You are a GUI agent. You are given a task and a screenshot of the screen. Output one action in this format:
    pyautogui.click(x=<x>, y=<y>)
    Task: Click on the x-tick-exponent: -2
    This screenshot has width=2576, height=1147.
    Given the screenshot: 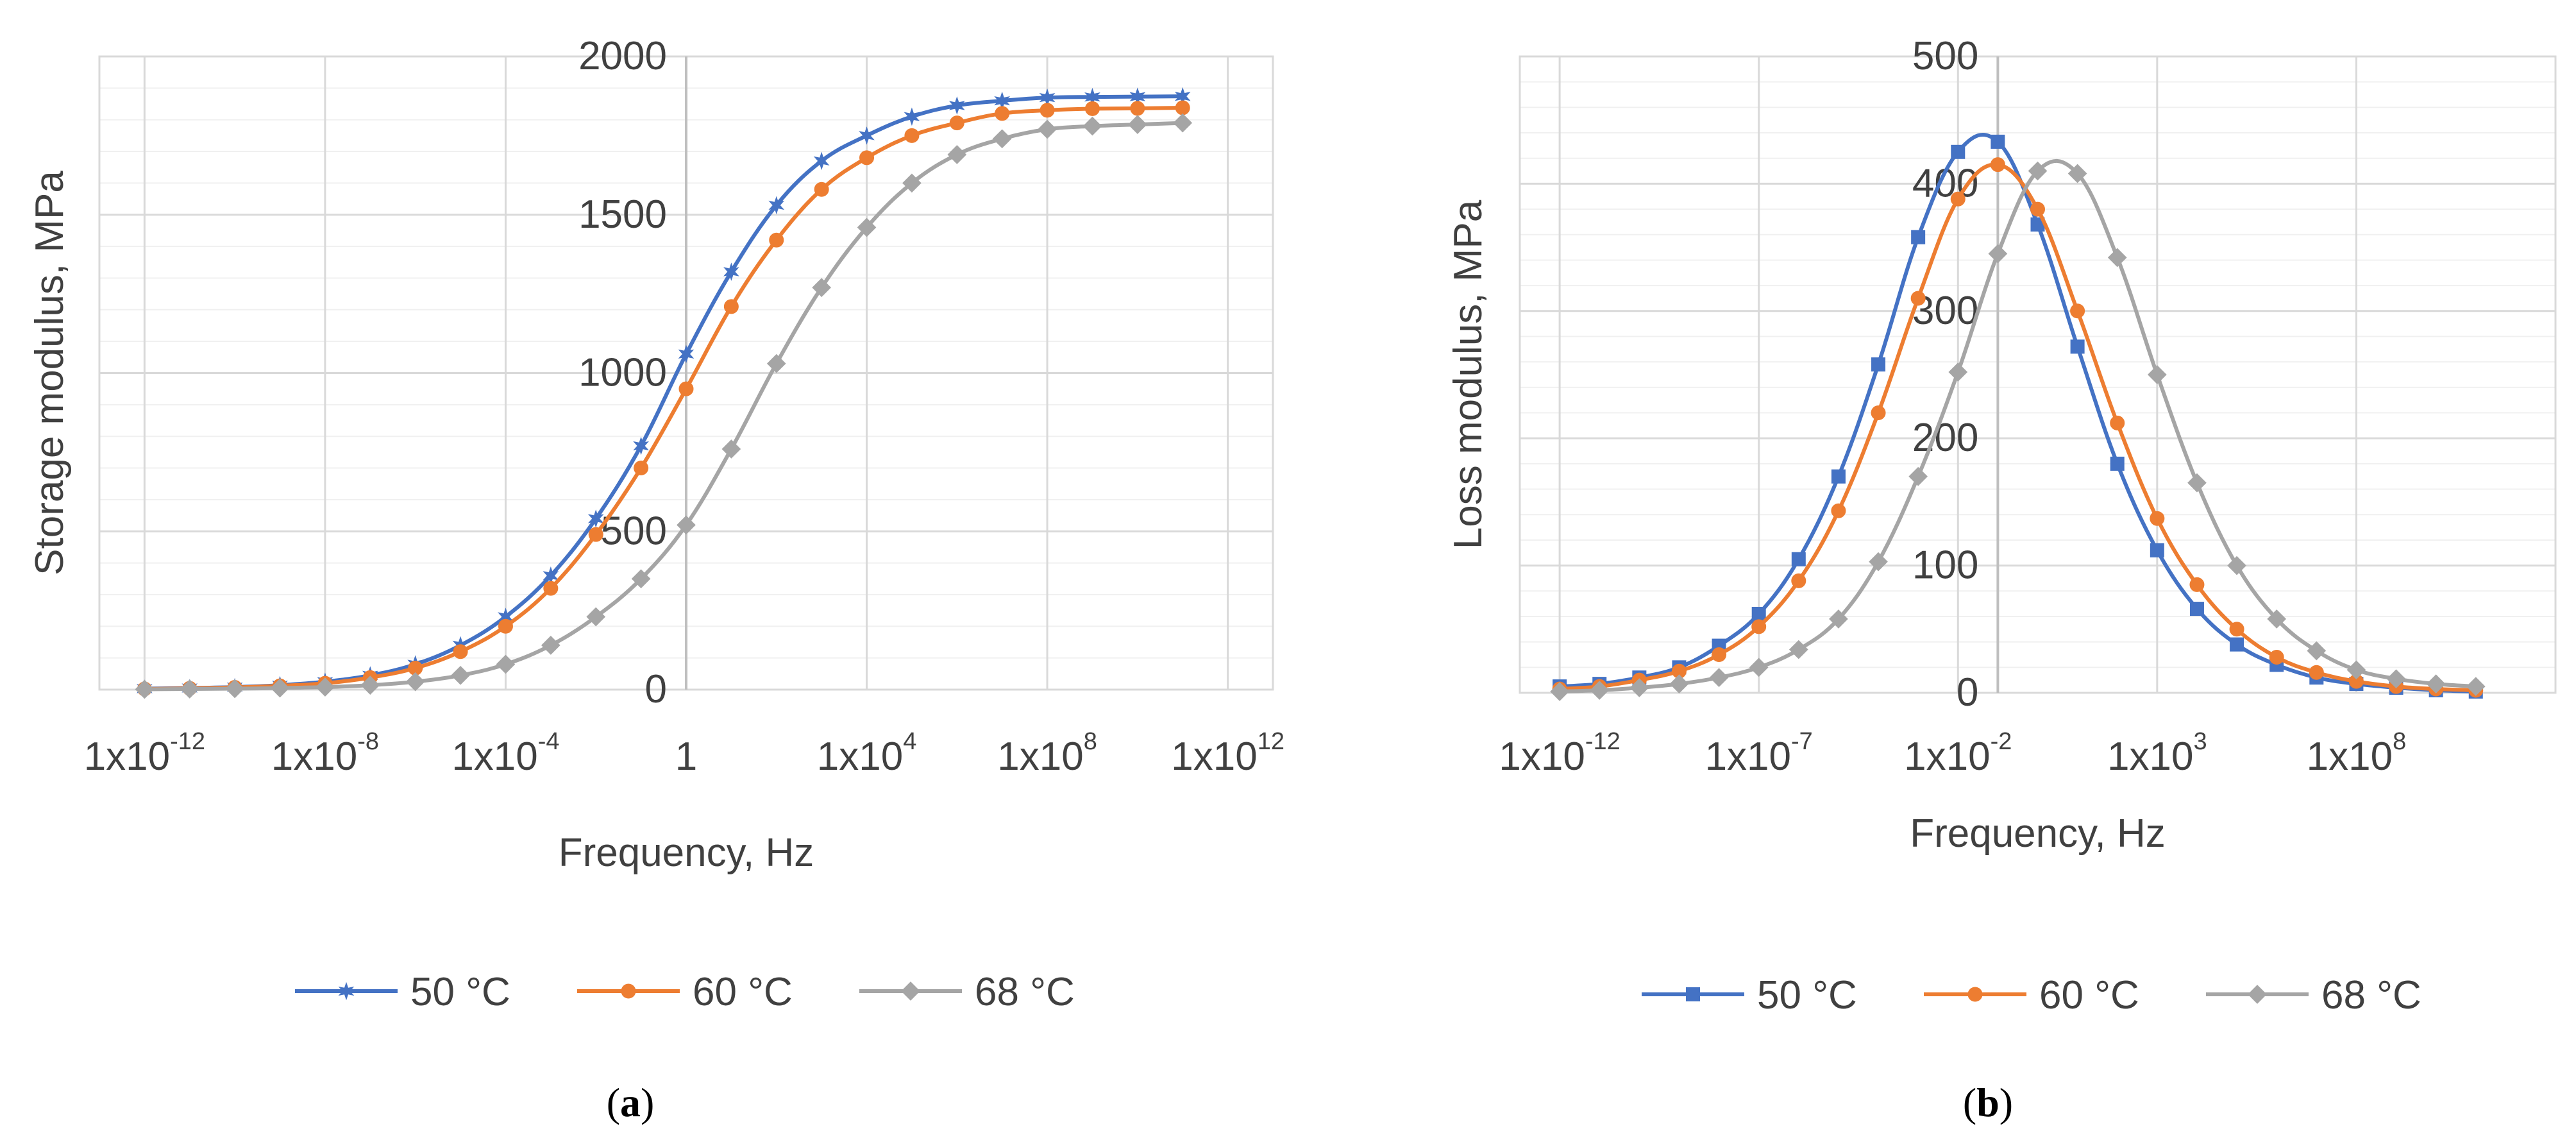 What is the action you would take?
    pyautogui.click(x=2001, y=742)
    